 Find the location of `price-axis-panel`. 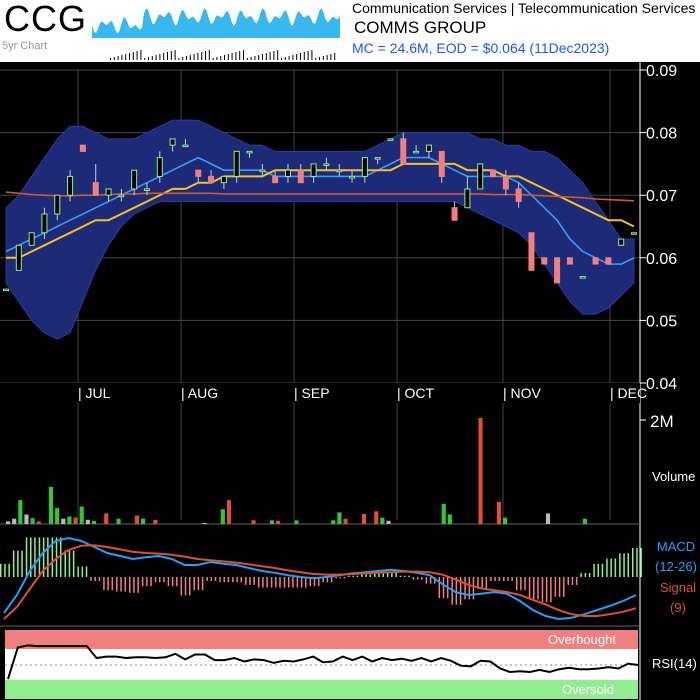

price-axis-panel is located at coordinates (670, 227).